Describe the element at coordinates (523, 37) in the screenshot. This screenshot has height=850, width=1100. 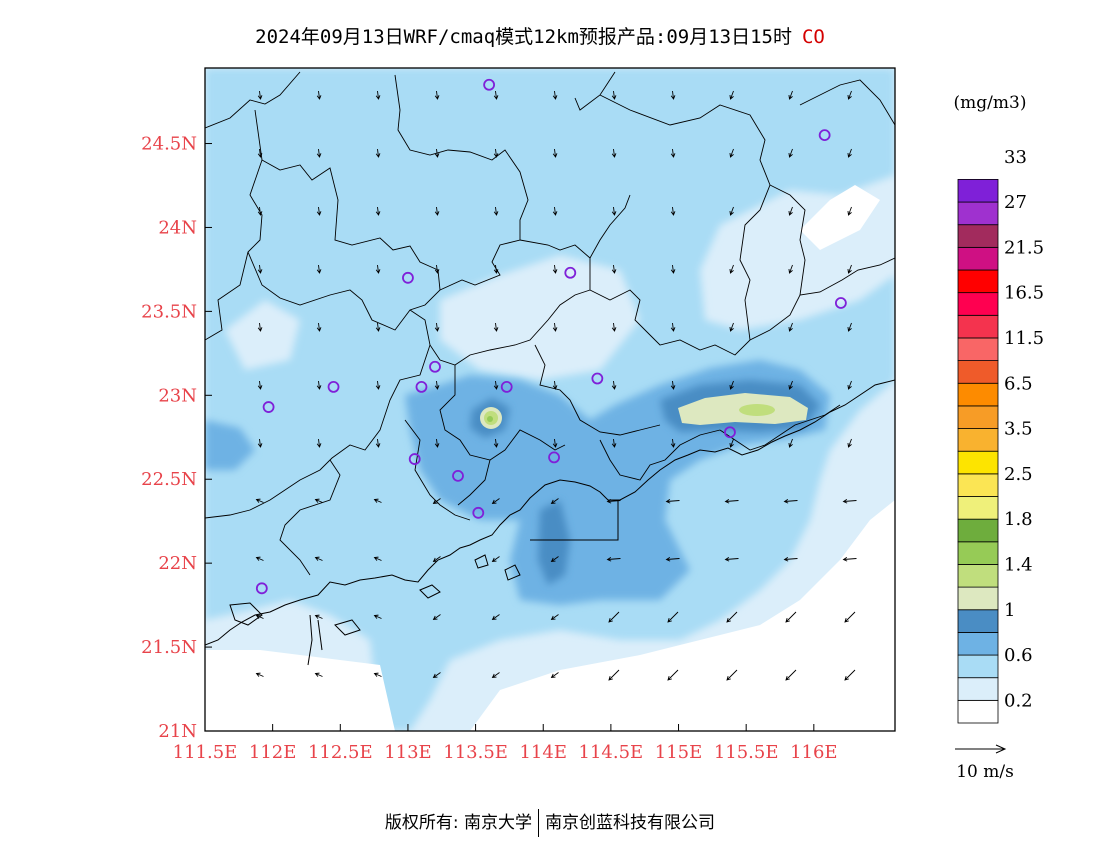
I see `title-text: 2024年09月13日WRF/cmaq模式12km预报产品:09月13日15时` at that location.